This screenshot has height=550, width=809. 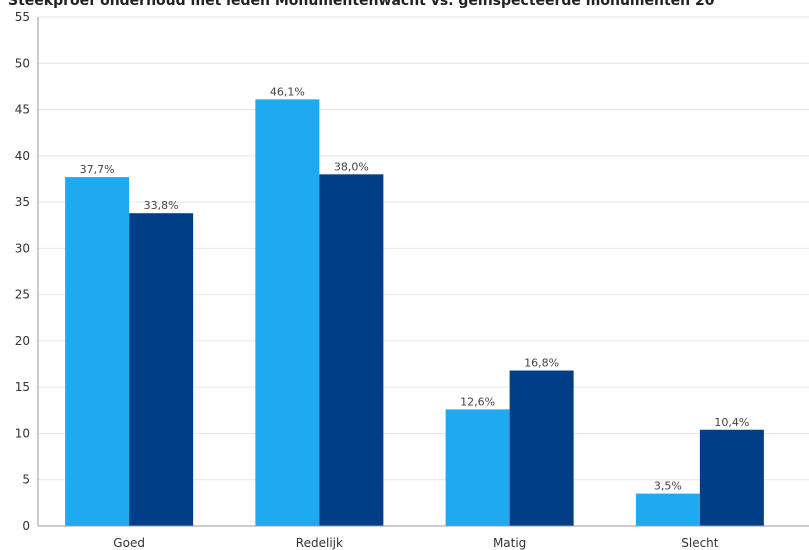 What do you see at coordinates (22, 341) in the screenshot?
I see `y-tick-label: 20` at bounding box center [22, 341].